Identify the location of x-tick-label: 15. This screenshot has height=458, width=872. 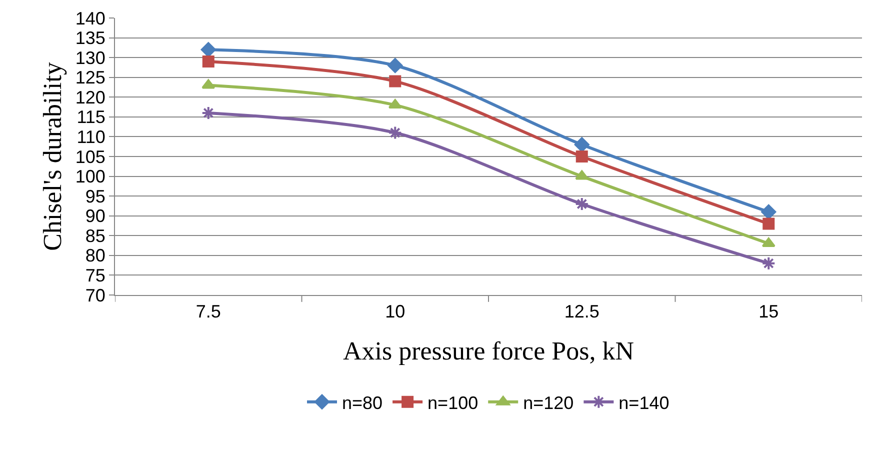
(768, 312).